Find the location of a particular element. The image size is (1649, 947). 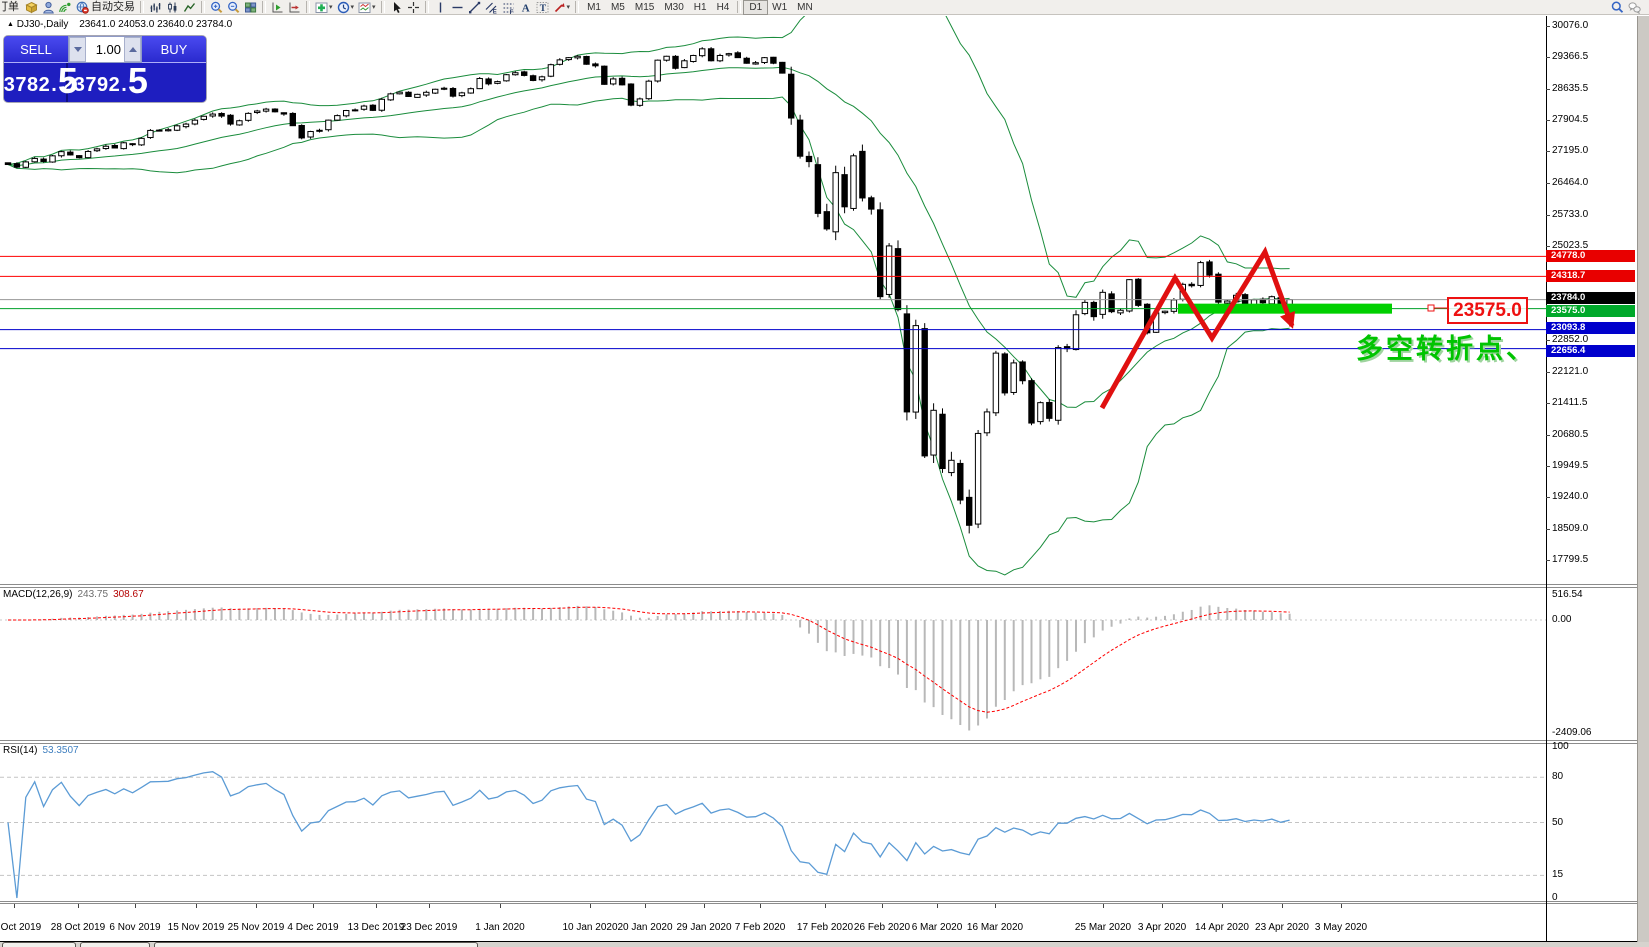

sell-price-main: 23782 is located at coordinates (25, 85).